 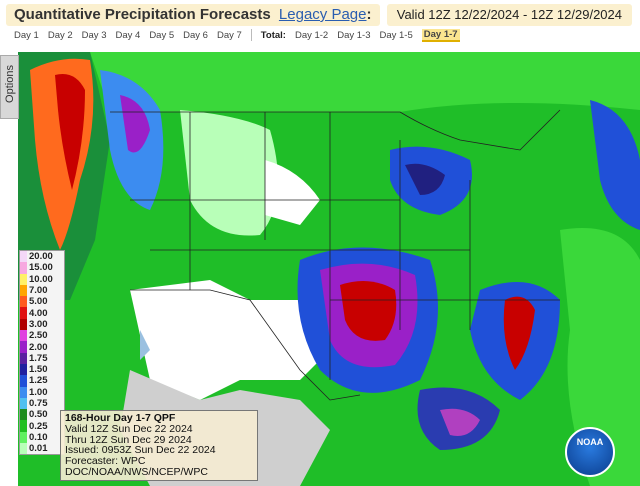 I want to click on logo-text: NOAA, so click(x=590, y=442).